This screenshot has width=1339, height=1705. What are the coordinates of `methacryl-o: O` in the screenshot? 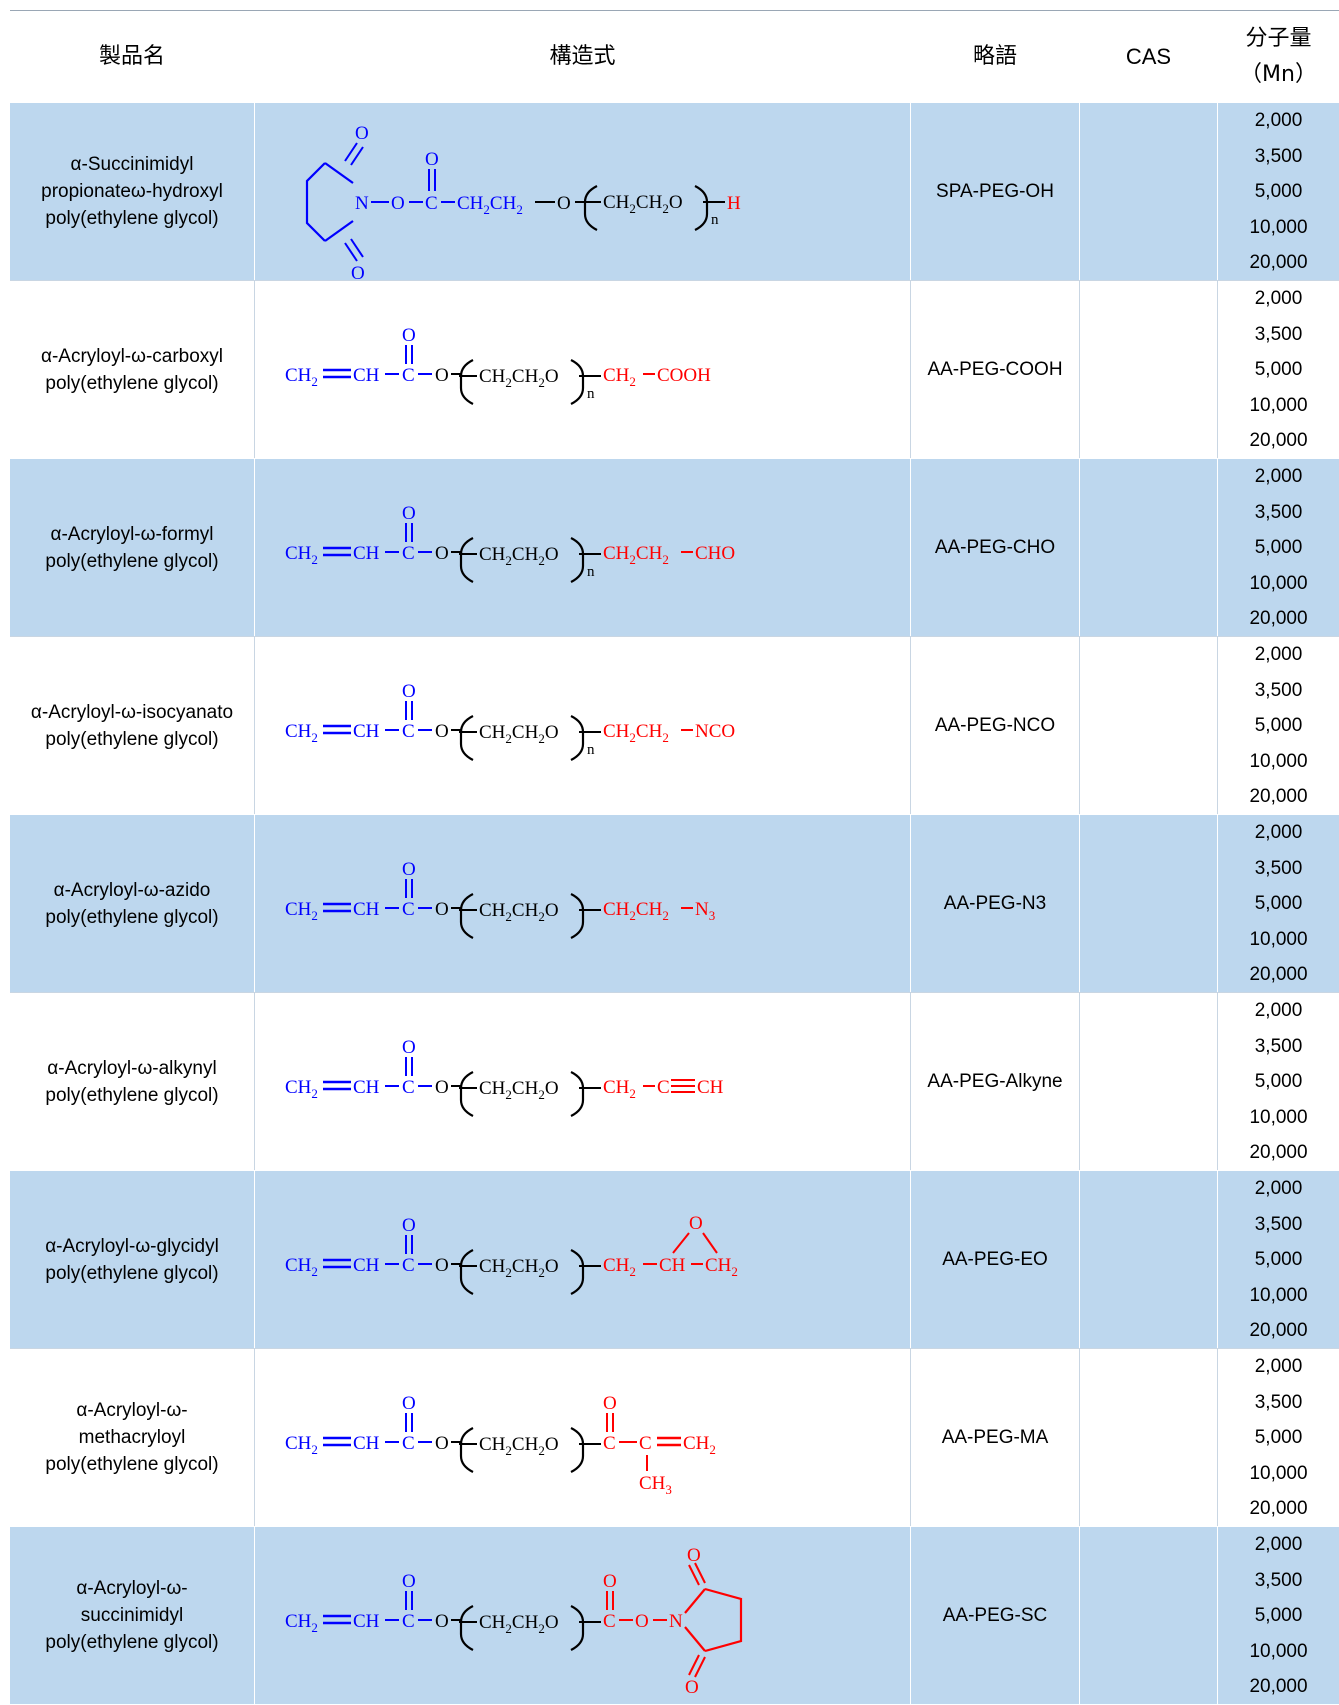 It's located at (610, 1403).